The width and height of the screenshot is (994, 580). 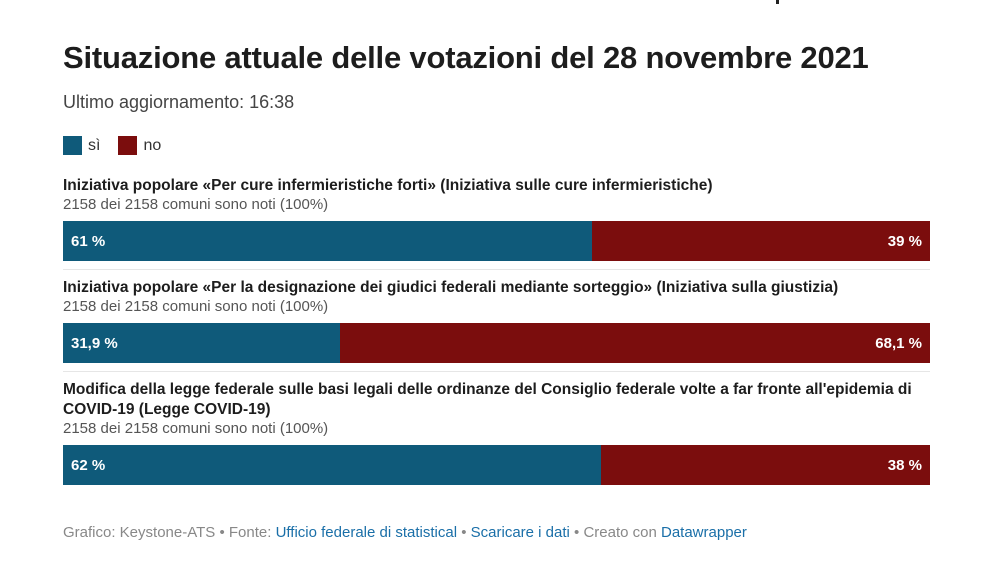 What do you see at coordinates (704, 532) in the screenshot?
I see `footer-datawrapper-link: Datawrapper` at bounding box center [704, 532].